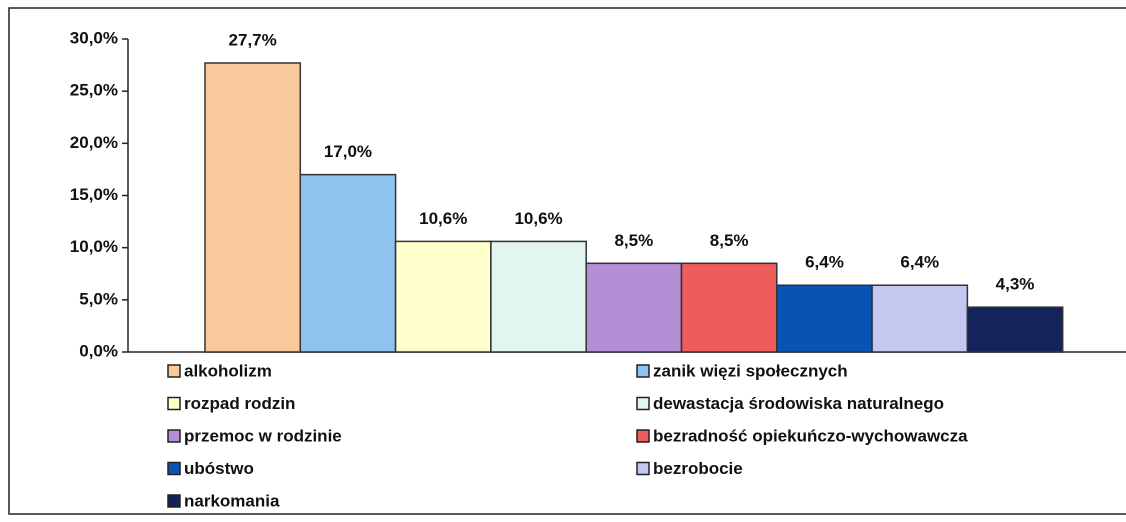  What do you see at coordinates (750, 370) in the screenshot?
I see `legend-label: zanik więzi społecznych` at bounding box center [750, 370].